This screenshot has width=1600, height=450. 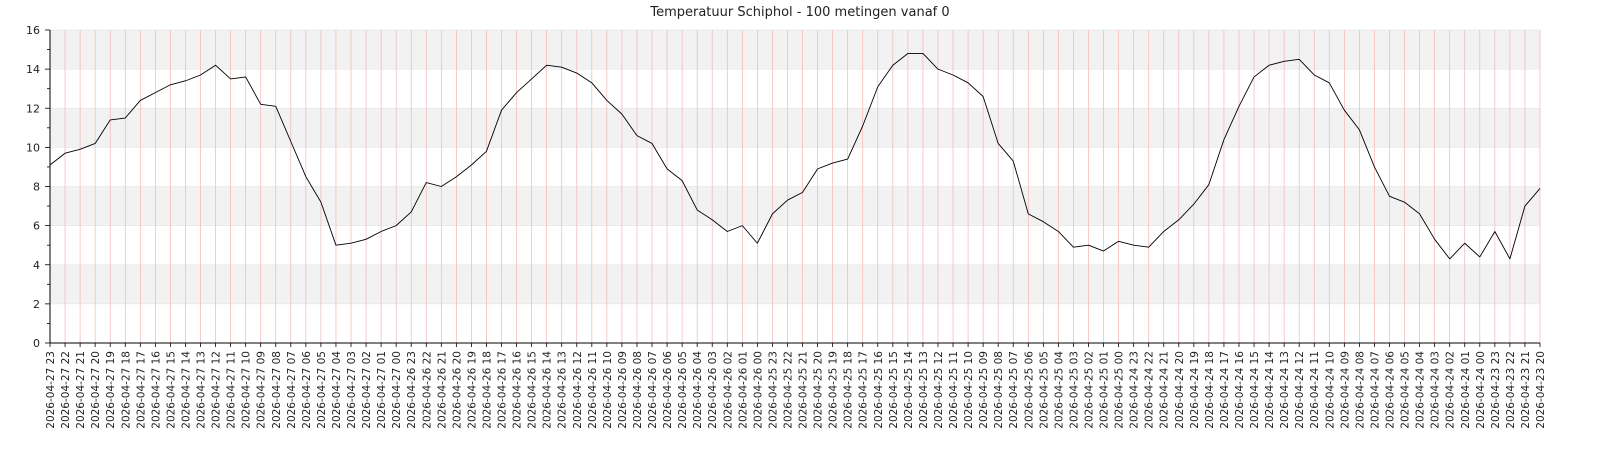 What do you see at coordinates (1105, 390) in the screenshot?
I see `x-tick-label: 2026-04-25 01` at bounding box center [1105, 390].